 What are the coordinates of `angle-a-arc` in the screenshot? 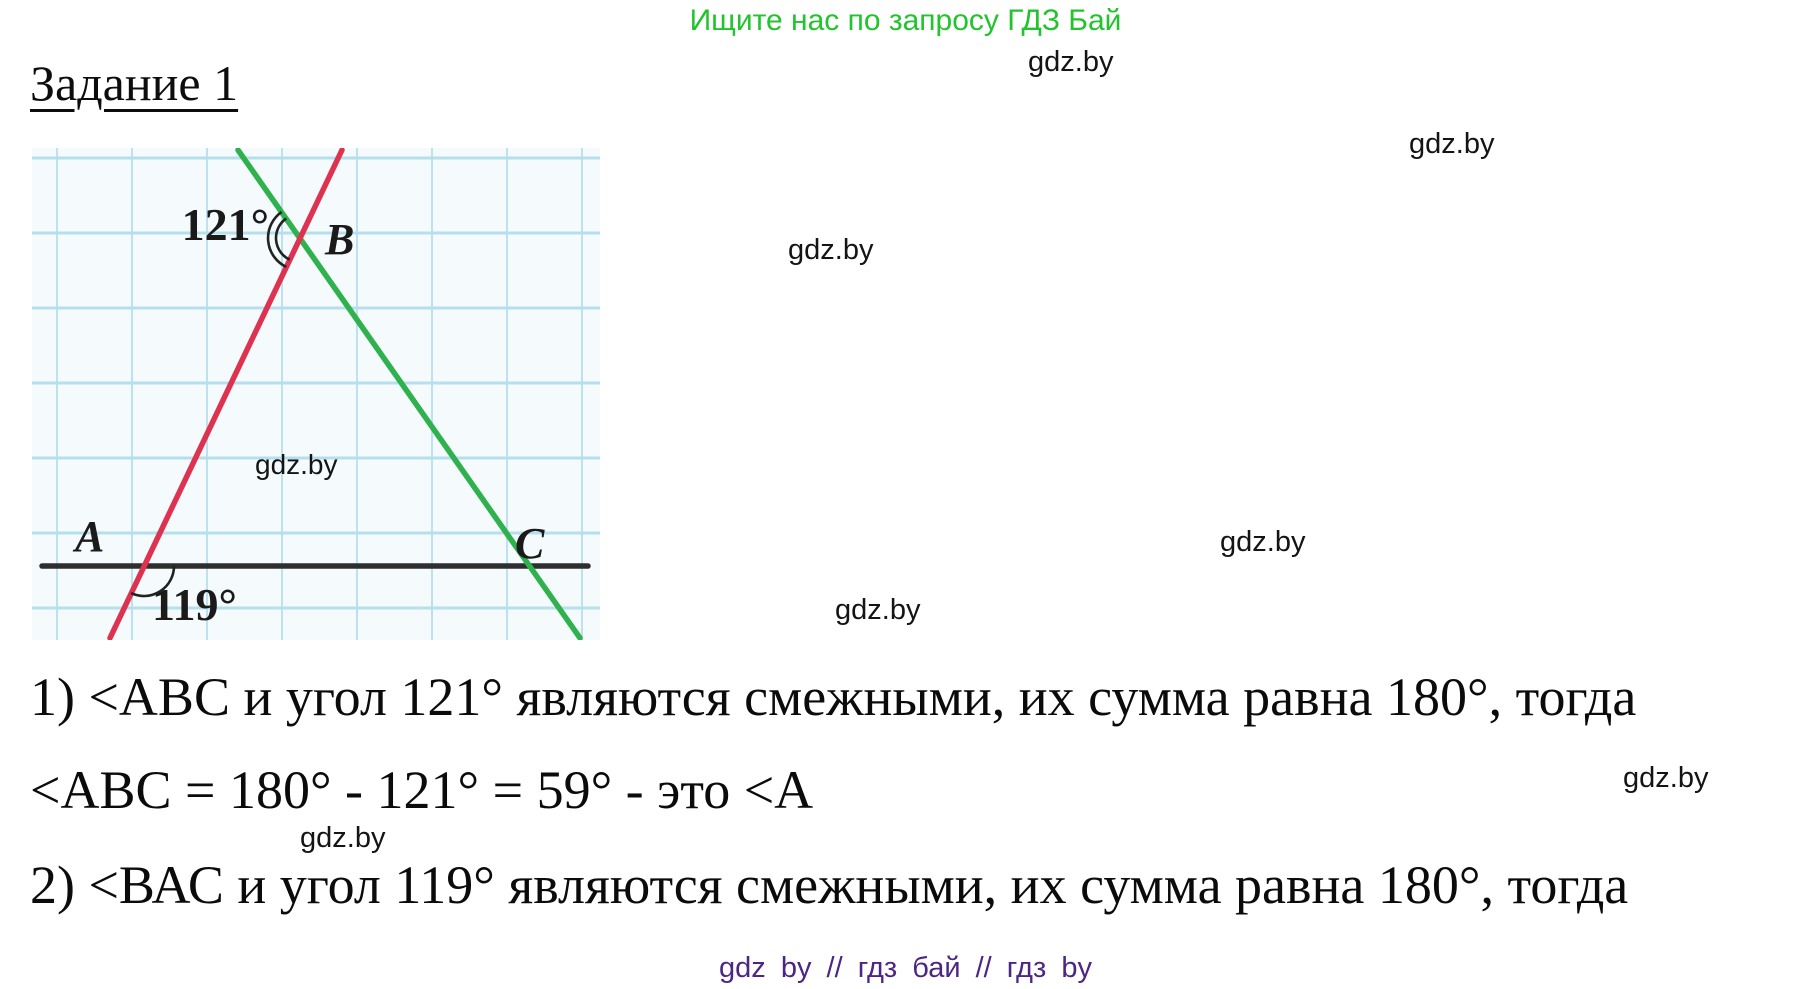 It's located at (153, 581).